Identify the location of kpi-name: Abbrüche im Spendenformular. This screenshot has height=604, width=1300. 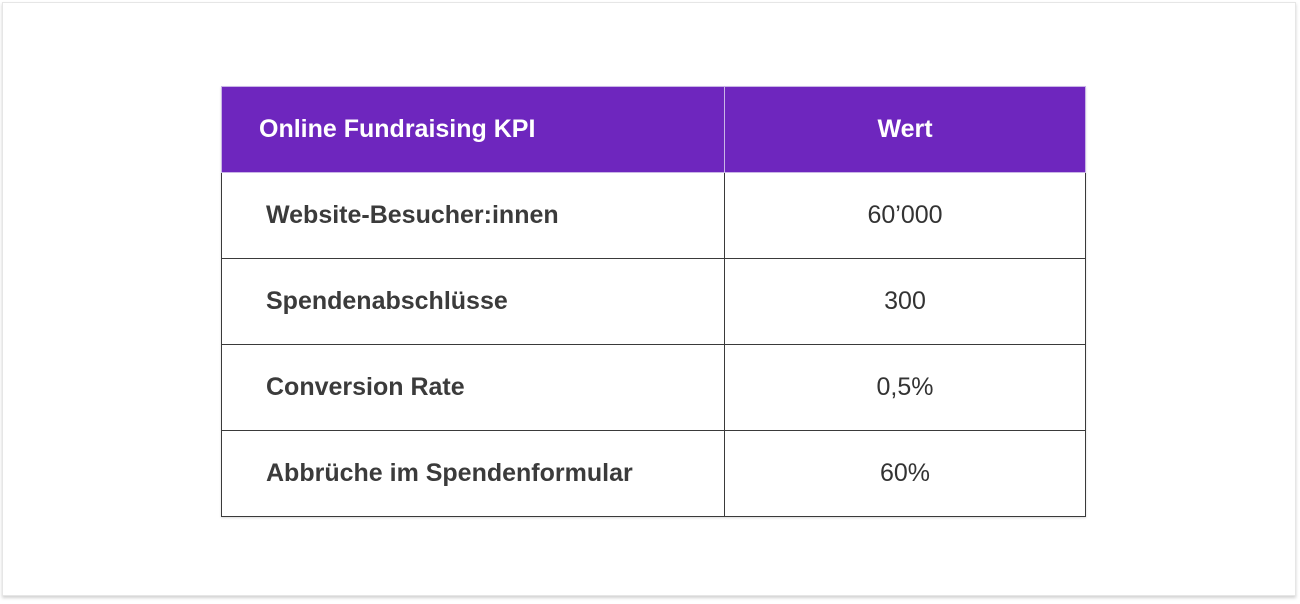
(473, 473).